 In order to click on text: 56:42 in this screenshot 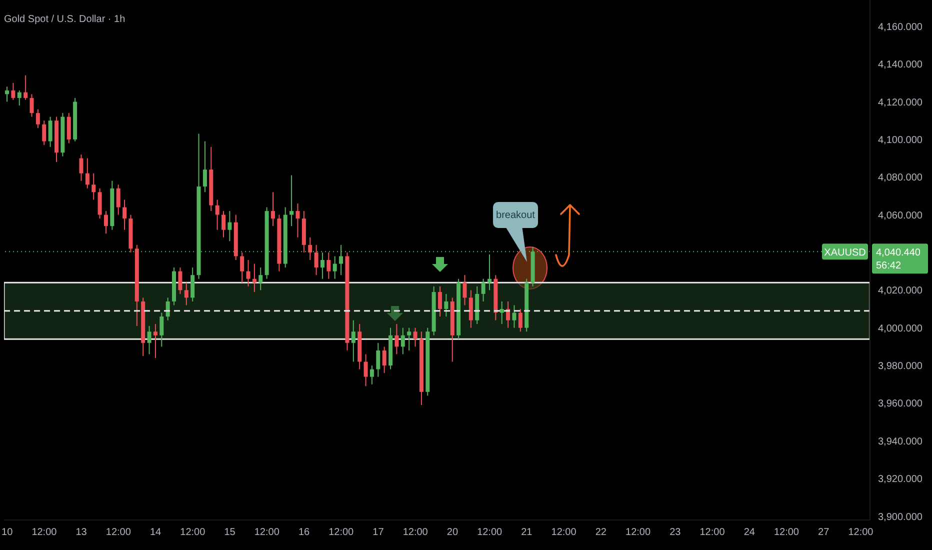, I will do `click(889, 266)`.